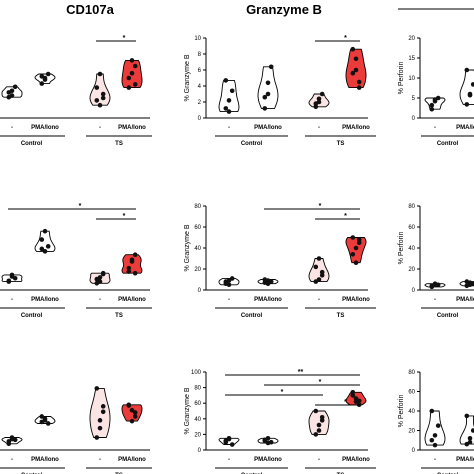 Image resolution: width=474 pixels, height=474 pixels. What do you see at coordinates (436, 91) in the screenshot?
I see `panel-row1-col3: 0 5 10 15 20 % Perforin - PMA/Iono Control` at bounding box center [436, 91].